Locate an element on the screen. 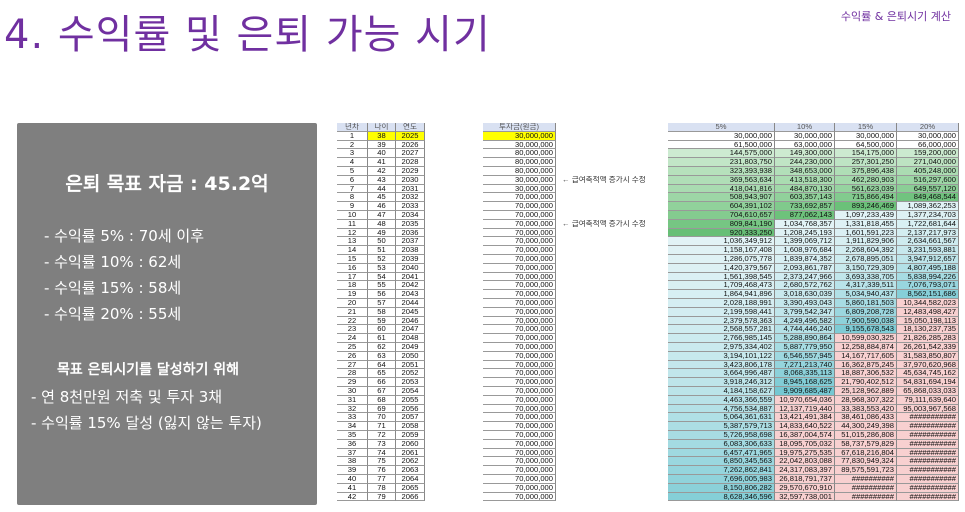 This screenshot has width=965, height=512. year-cell: 2062 is located at coordinates (410, 462).